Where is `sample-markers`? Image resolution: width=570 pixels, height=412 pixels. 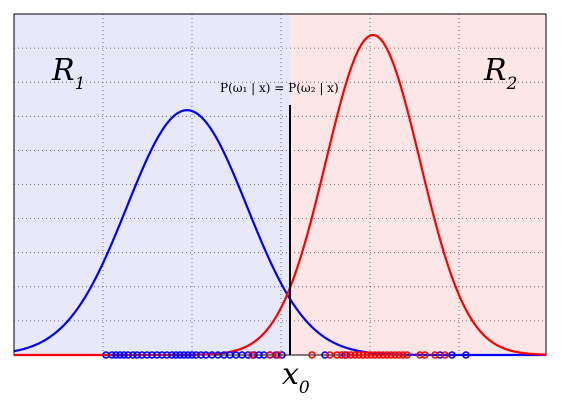 sample-markers is located at coordinates (286, 355).